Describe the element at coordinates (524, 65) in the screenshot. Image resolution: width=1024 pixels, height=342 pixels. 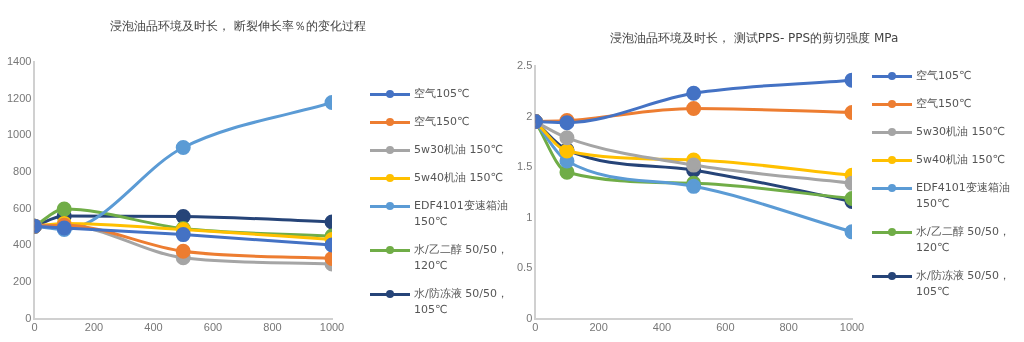
I see `y-tick-label: 2.5` at that location.